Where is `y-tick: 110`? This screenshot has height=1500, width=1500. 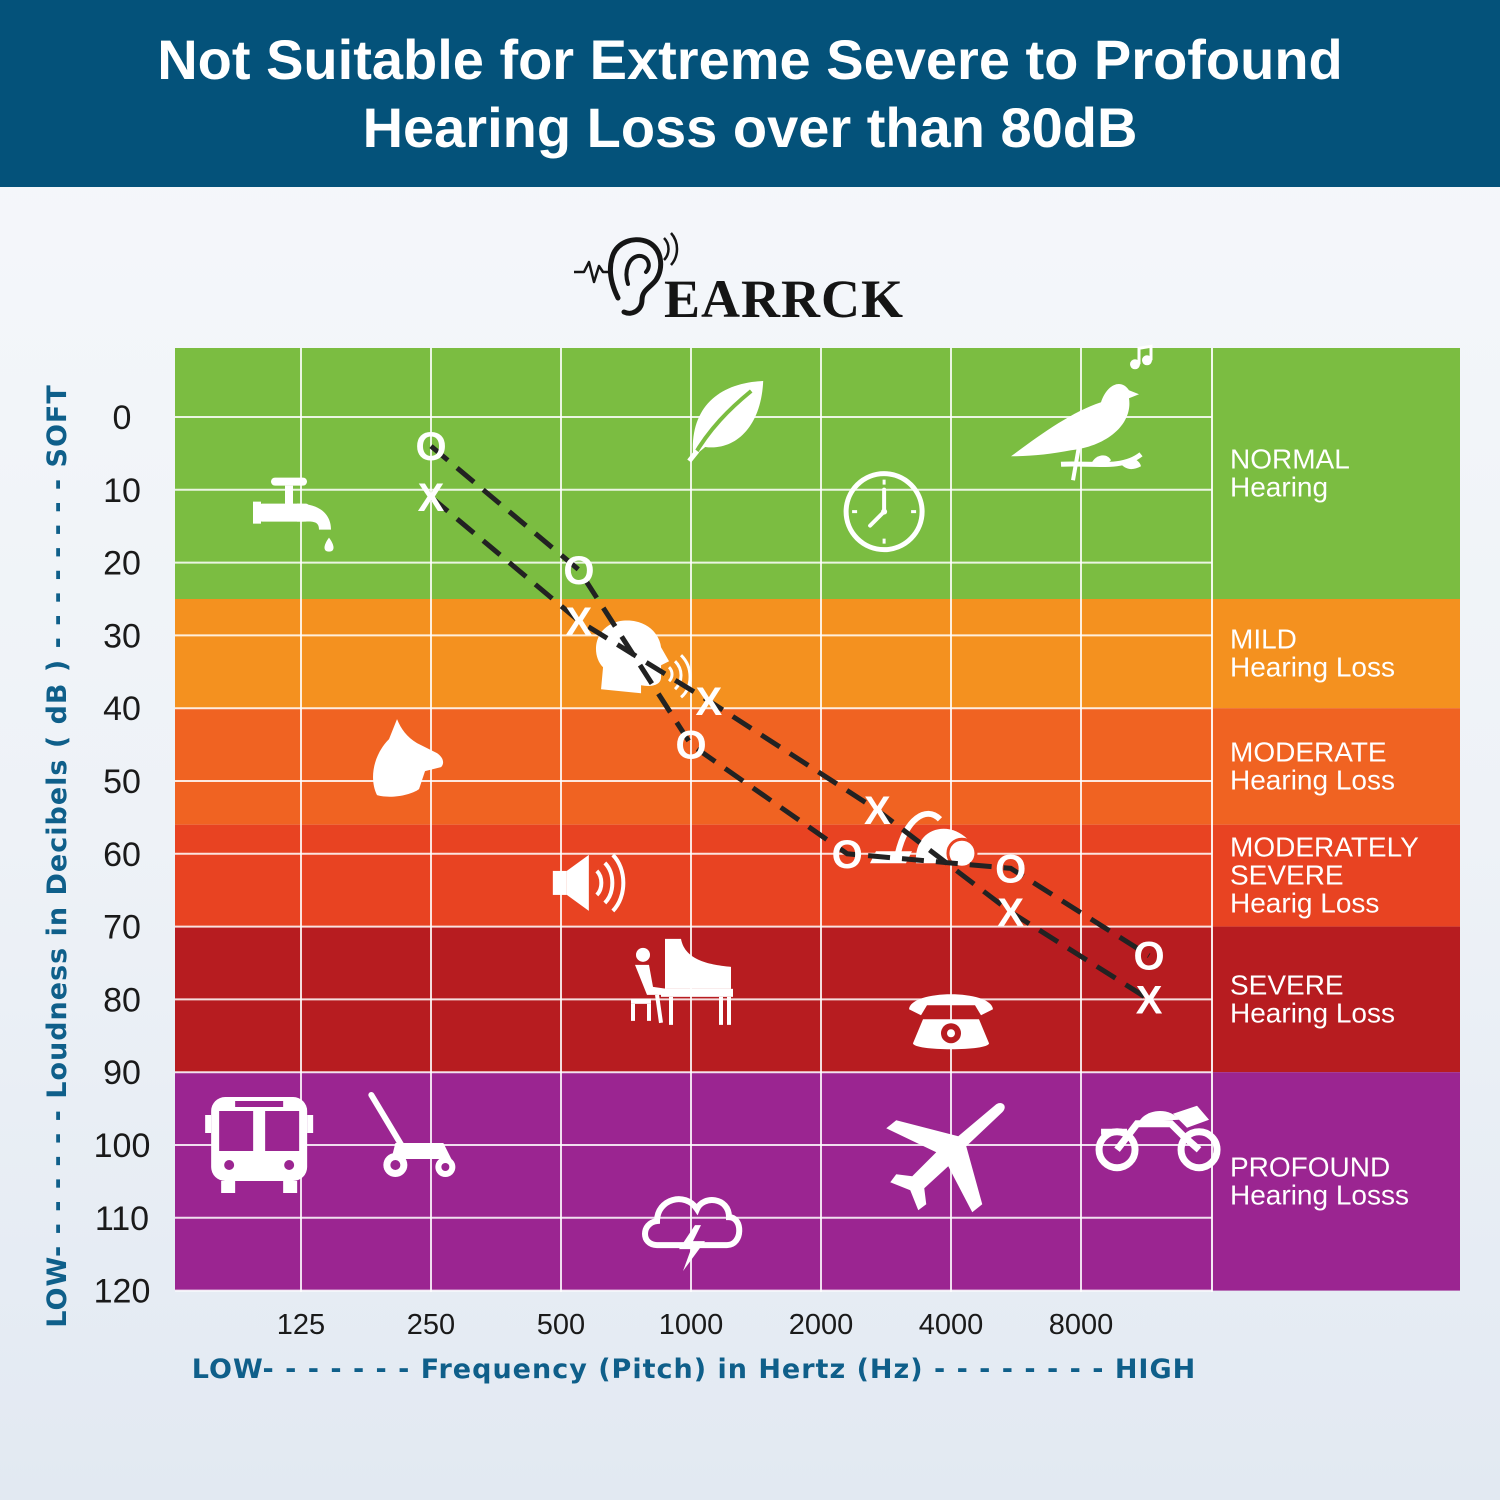
y-tick: 110 is located at coordinates (122, 1219).